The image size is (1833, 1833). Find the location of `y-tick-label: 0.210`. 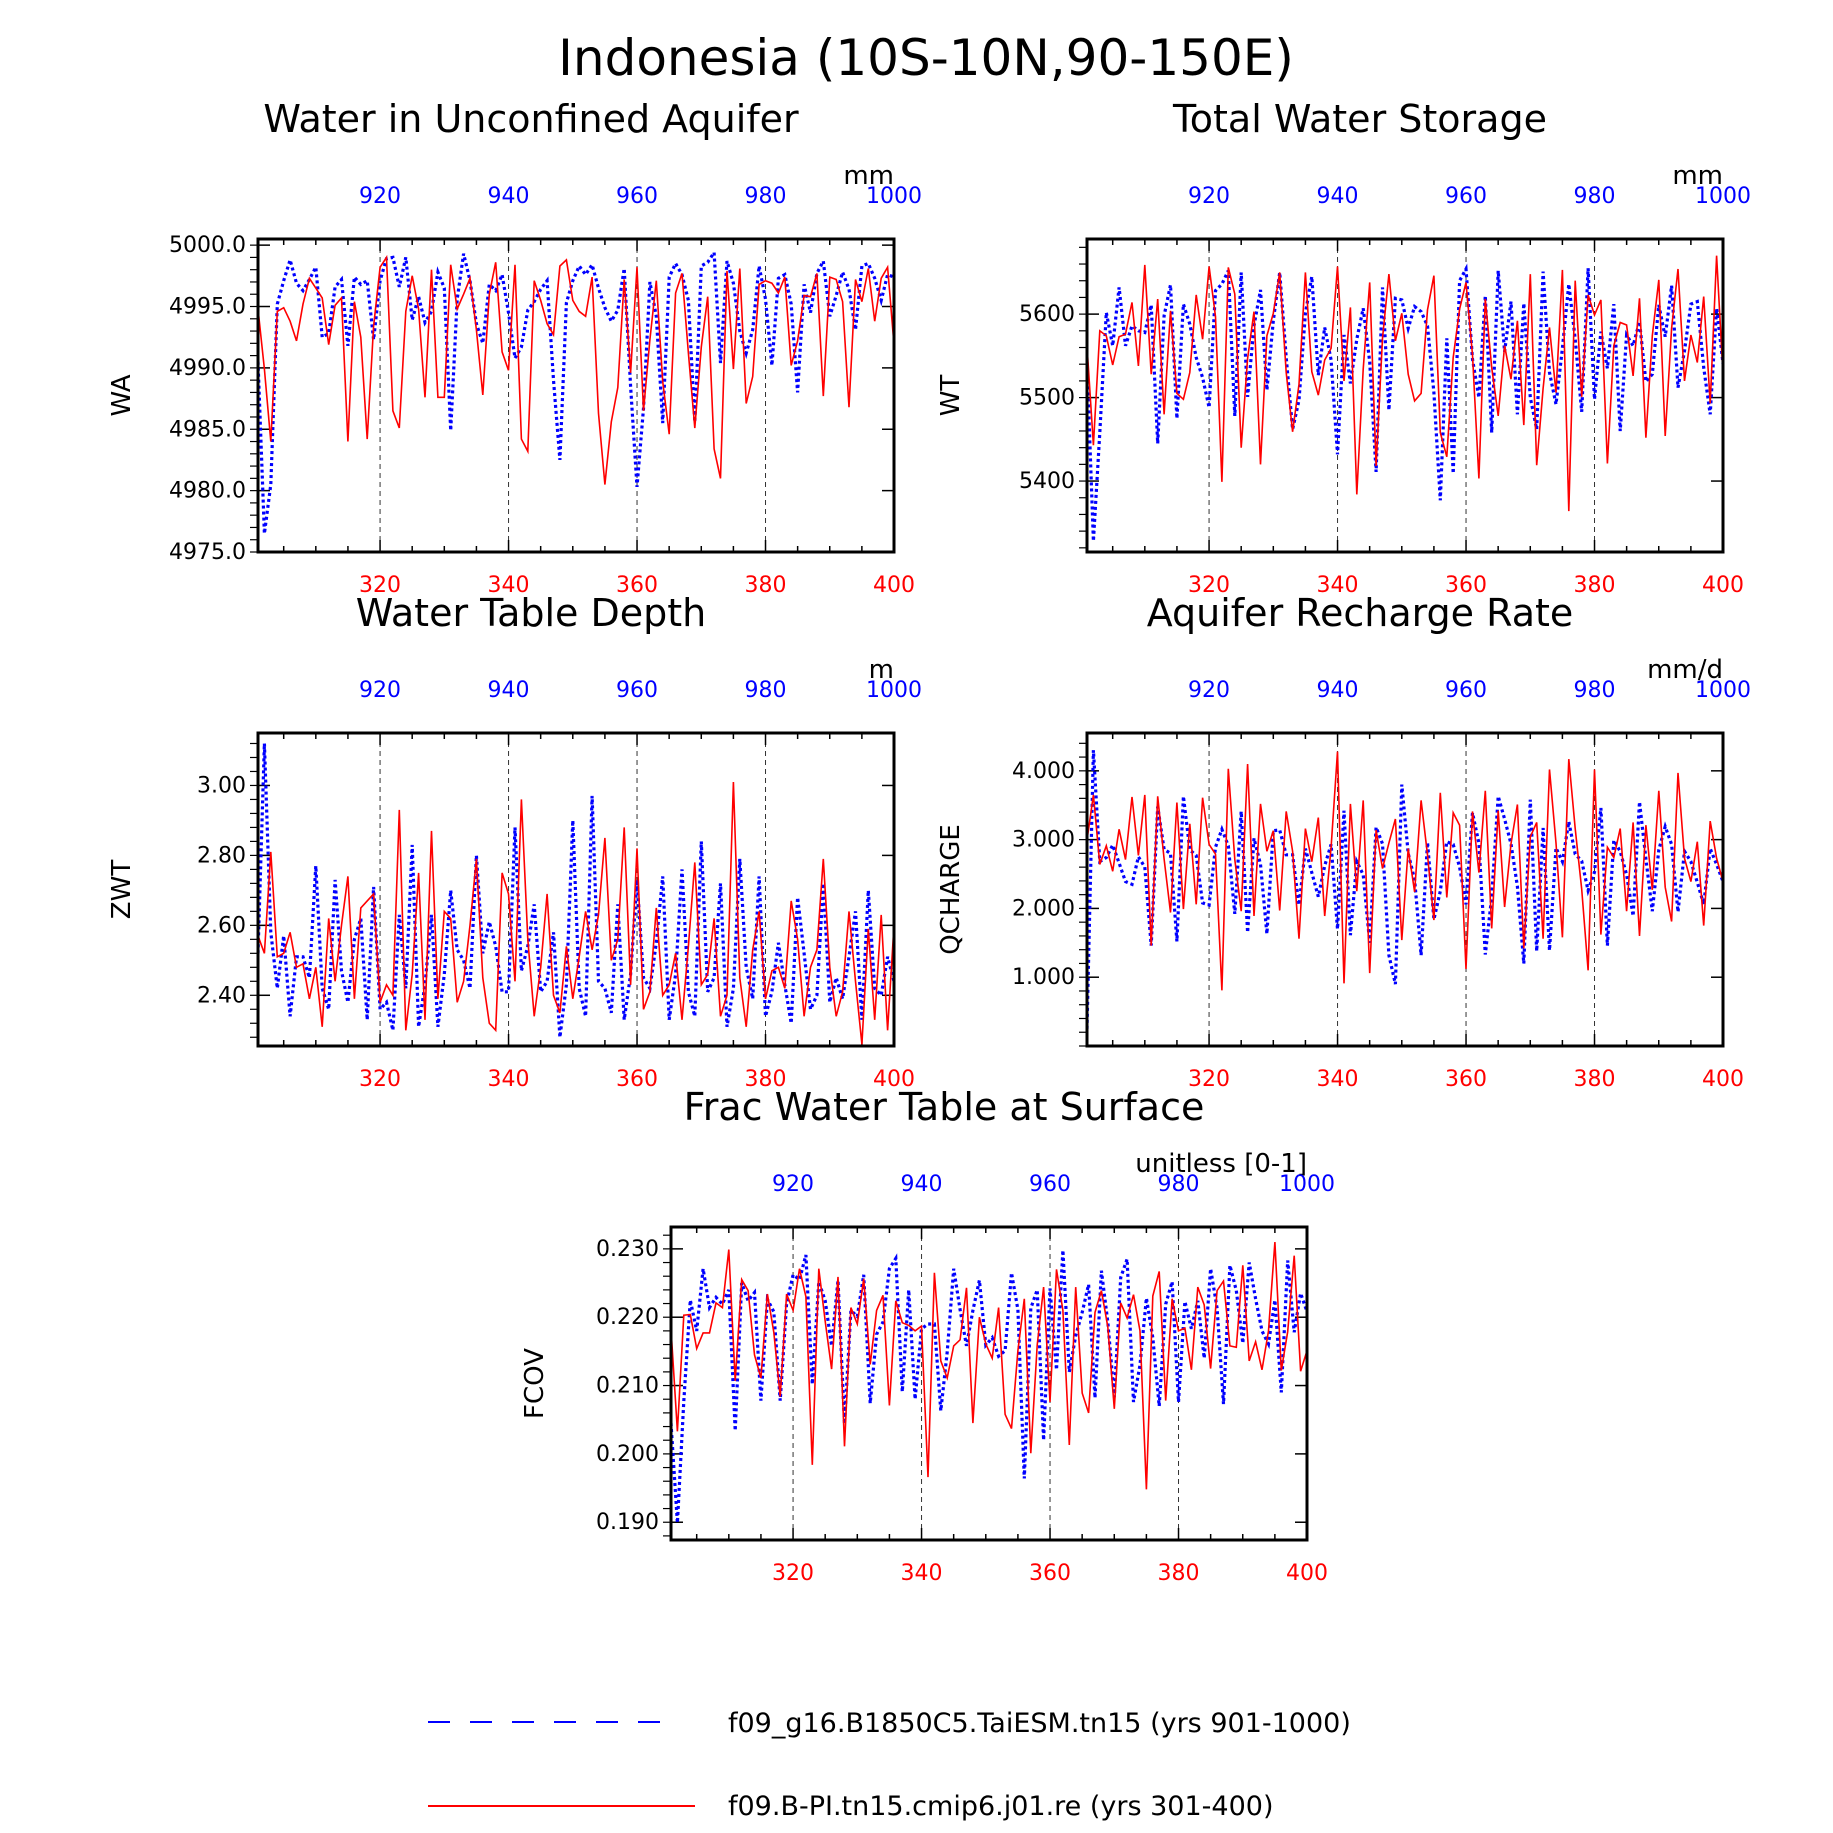

y-tick-label: 0.210 is located at coordinates (627, 1386).